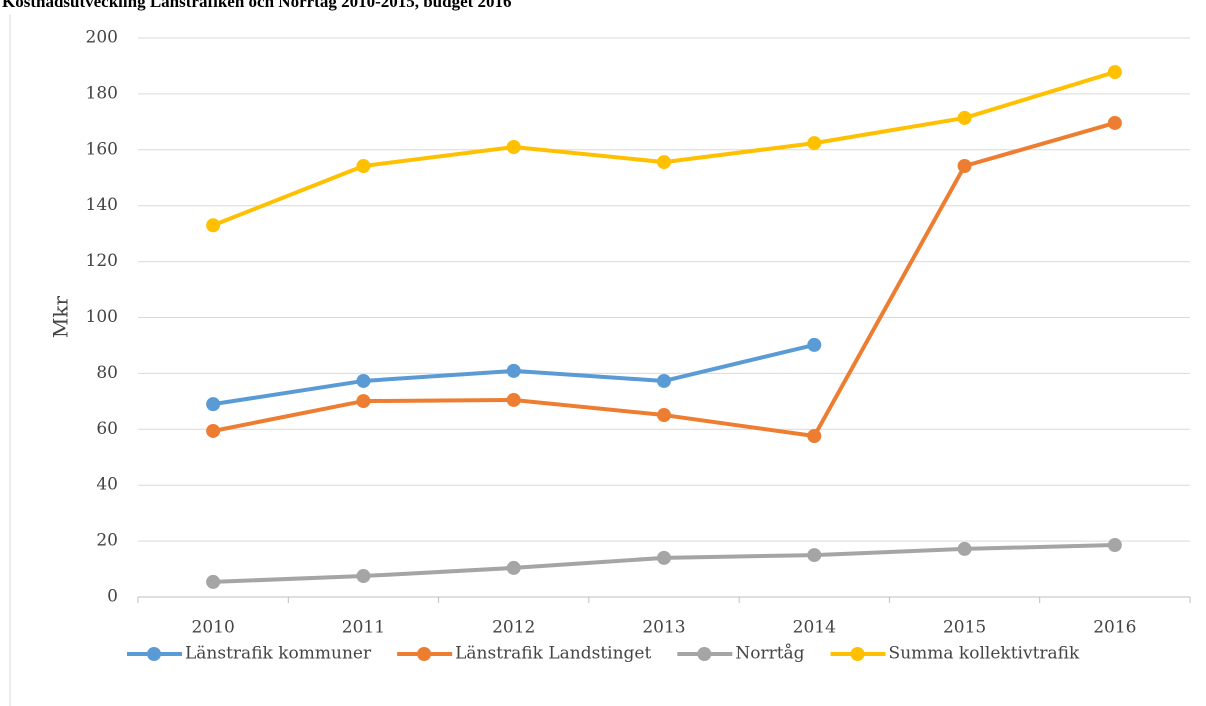  Describe the element at coordinates (102, 149) in the screenshot. I see `y-tick-label: 160` at that location.